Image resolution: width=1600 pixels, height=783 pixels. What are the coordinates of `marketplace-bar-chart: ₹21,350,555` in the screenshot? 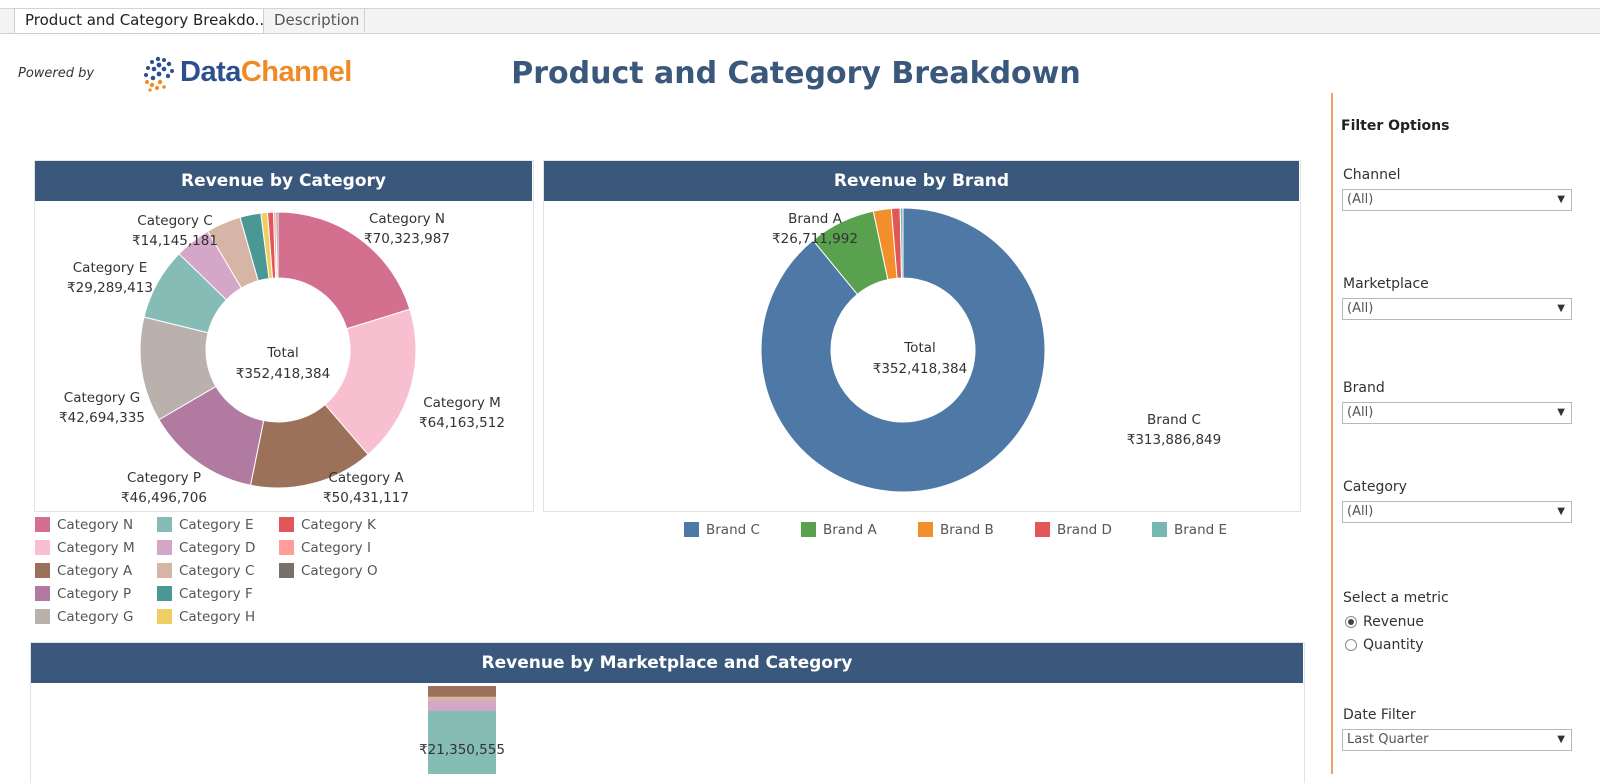 It's located at (462, 730).